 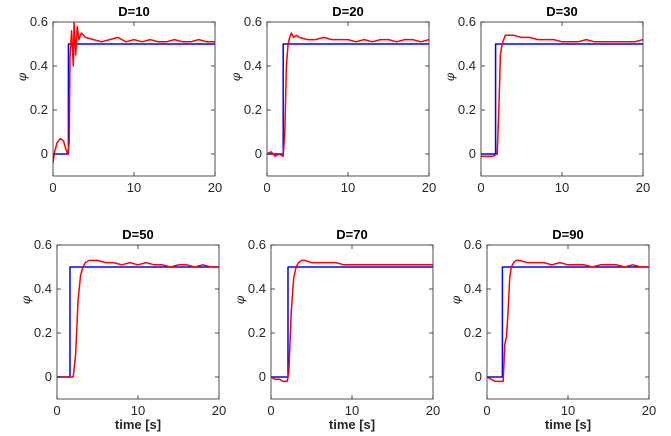 I want to click on chart-panel-3: 0 10 20 0 0.2 0.4 0.6 D=30 φ, so click(x=546, y=99).